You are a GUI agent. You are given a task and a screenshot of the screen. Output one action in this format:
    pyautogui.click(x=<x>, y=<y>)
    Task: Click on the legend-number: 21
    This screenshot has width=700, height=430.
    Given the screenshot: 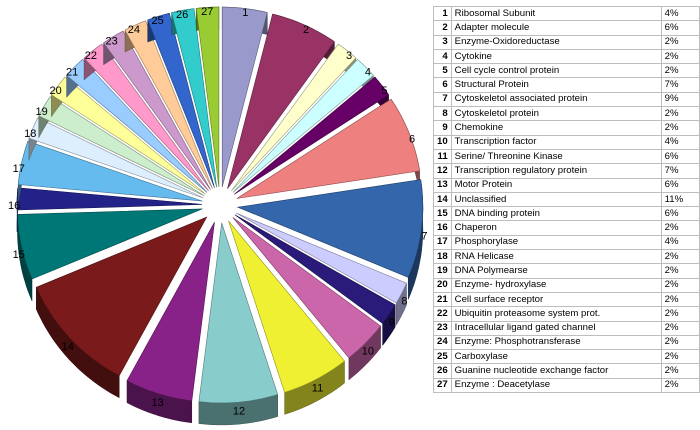 What is the action you would take?
    pyautogui.click(x=442, y=299)
    